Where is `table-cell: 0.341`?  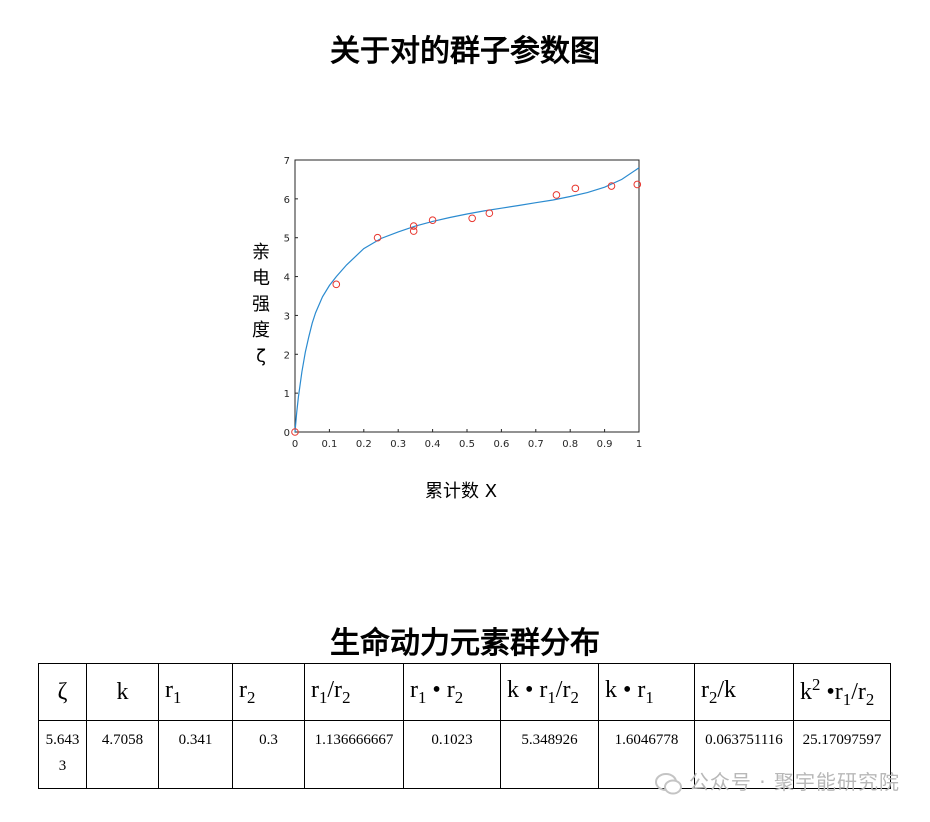 table-cell: 0.341 is located at coordinates (195, 754).